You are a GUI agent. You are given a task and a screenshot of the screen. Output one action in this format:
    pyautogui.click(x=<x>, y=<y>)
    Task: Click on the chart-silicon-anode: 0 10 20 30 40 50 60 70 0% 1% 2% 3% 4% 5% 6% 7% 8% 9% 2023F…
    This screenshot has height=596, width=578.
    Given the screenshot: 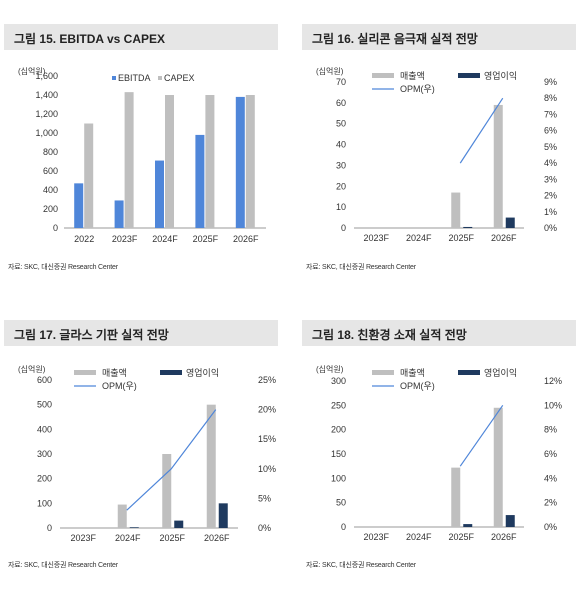 What is the action you would take?
    pyautogui.click(x=446, y=156)
    